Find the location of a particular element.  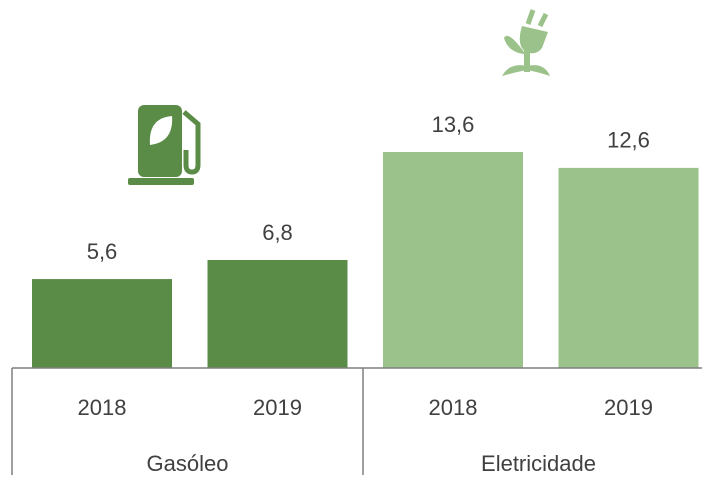

group-label: Gasóleo is located at coordinates (188, 463).